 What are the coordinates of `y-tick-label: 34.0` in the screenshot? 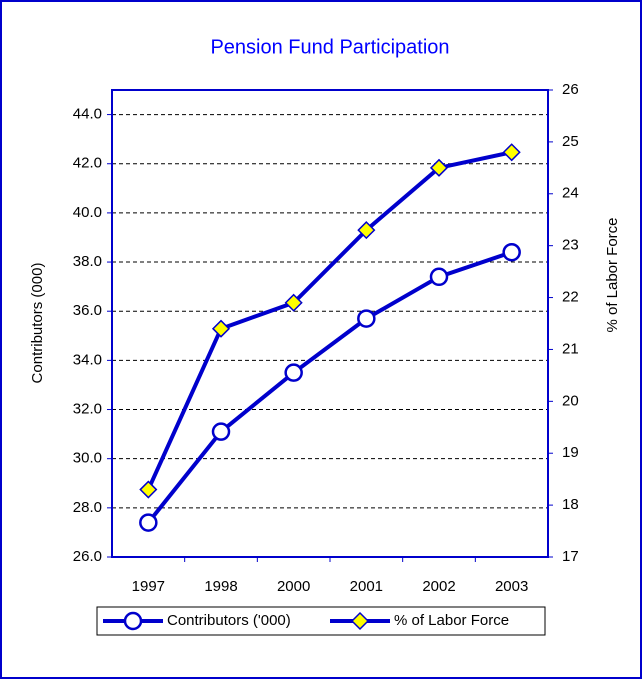 It's located at (87, 359).